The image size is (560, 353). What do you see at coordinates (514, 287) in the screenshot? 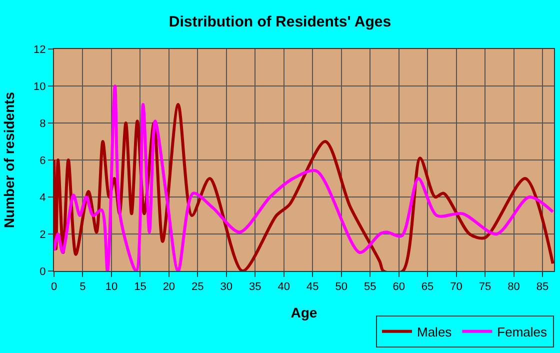
I see `x-tick-label: 80` at bounding box center [514, 287].